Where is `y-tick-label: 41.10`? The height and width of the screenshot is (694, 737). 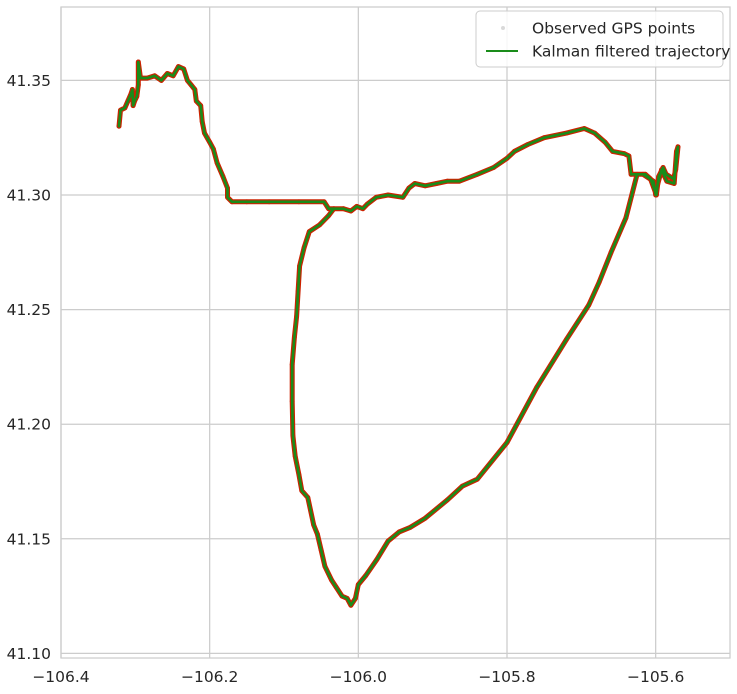
y-tick-label: 41.10 is located at coordinates (29, 654).